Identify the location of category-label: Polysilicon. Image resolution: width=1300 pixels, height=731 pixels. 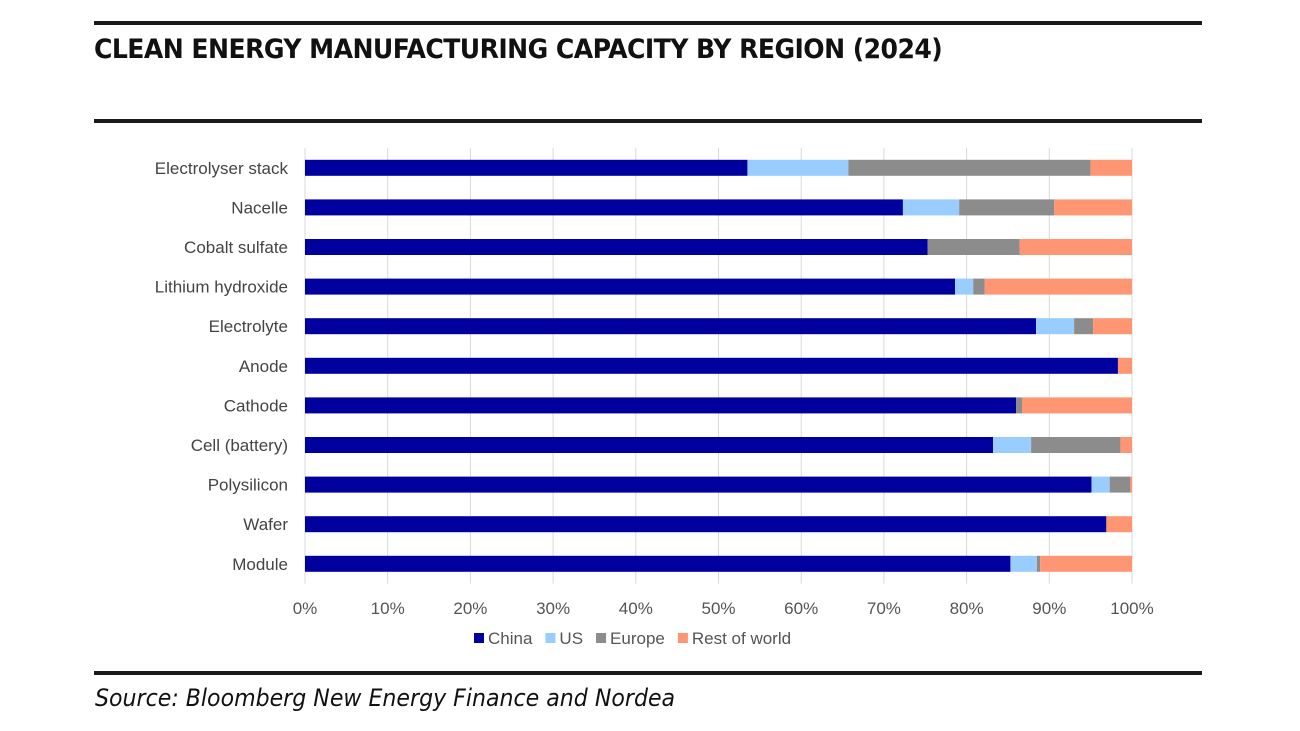
(248, 485).